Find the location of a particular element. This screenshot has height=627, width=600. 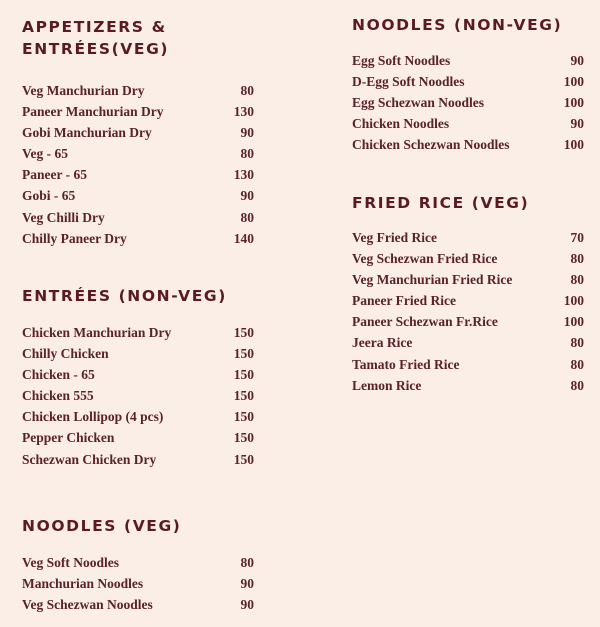

menu-item-name: Paneer - 65 is located at coordinates (54, 175).